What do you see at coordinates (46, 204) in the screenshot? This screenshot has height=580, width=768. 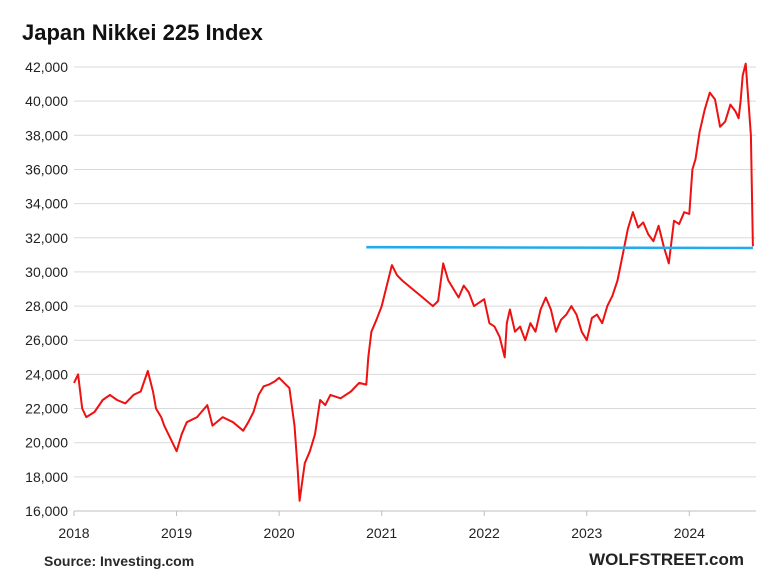 I see `y-tick-label: 34,000` at bounding box center [46, 204].